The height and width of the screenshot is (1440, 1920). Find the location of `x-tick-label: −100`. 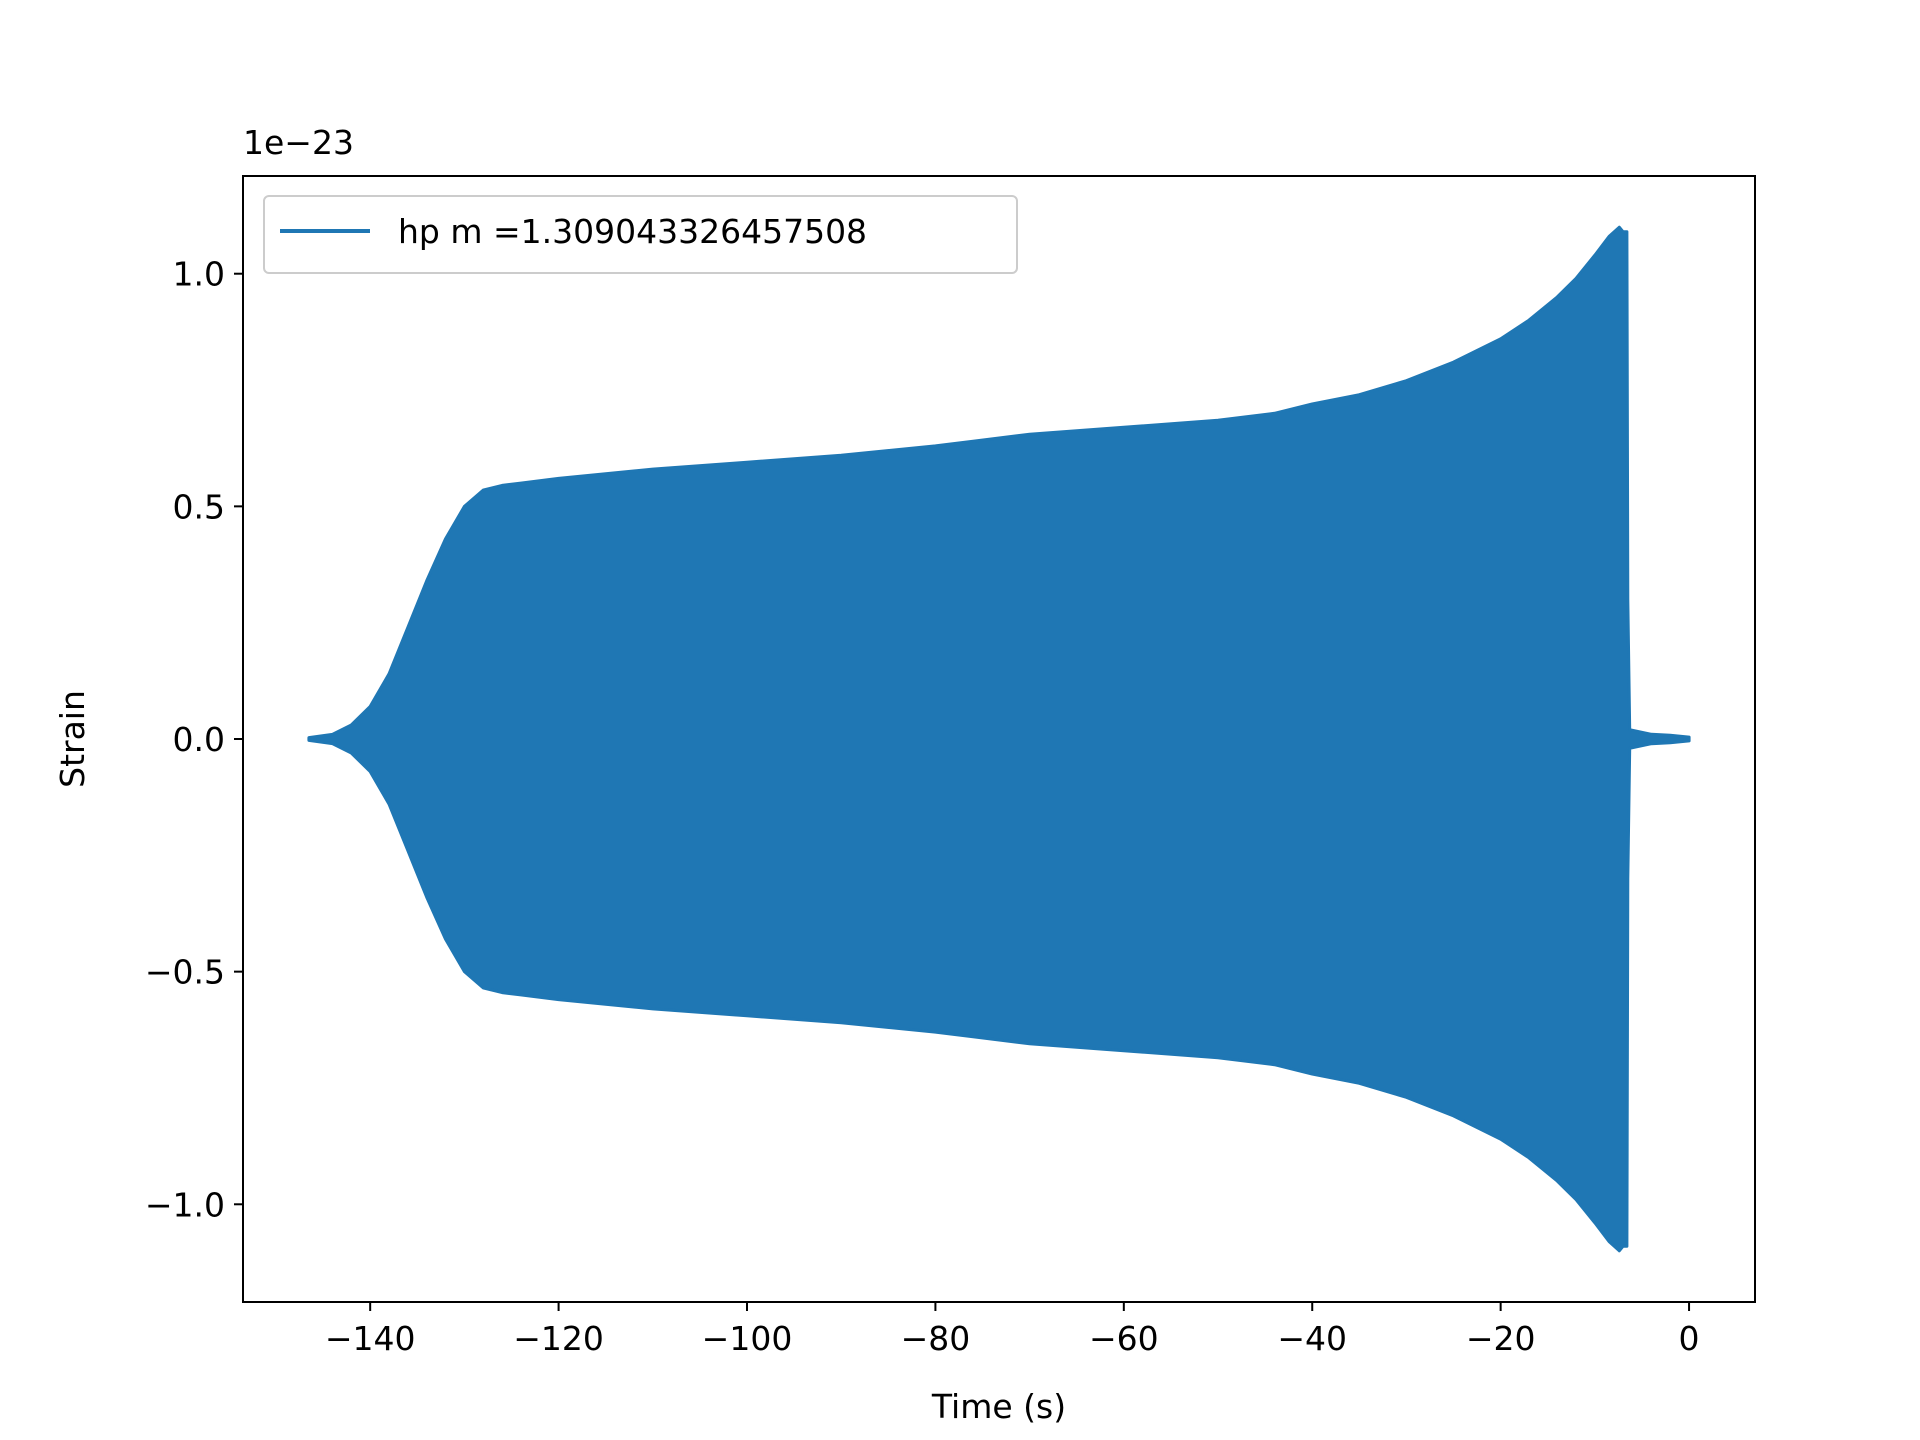

x-tick-label: −100 is located at coordinates (747, 1338).